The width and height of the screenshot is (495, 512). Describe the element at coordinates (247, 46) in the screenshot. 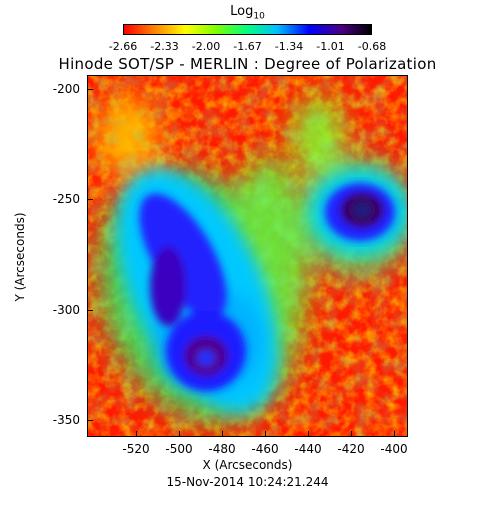

I see `colorbar-tick: -1.67` at that location.